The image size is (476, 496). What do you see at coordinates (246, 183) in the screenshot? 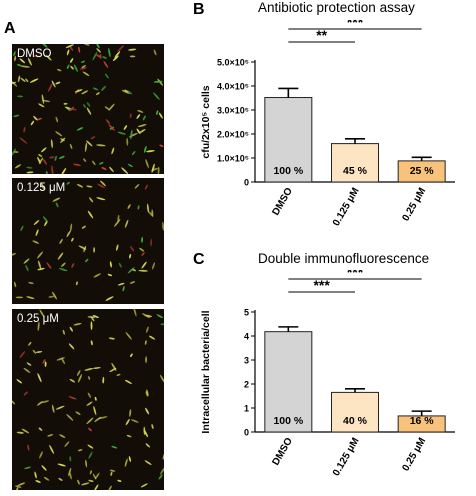
I see `y-tick-label: 0` at bounding box center [246, 183].